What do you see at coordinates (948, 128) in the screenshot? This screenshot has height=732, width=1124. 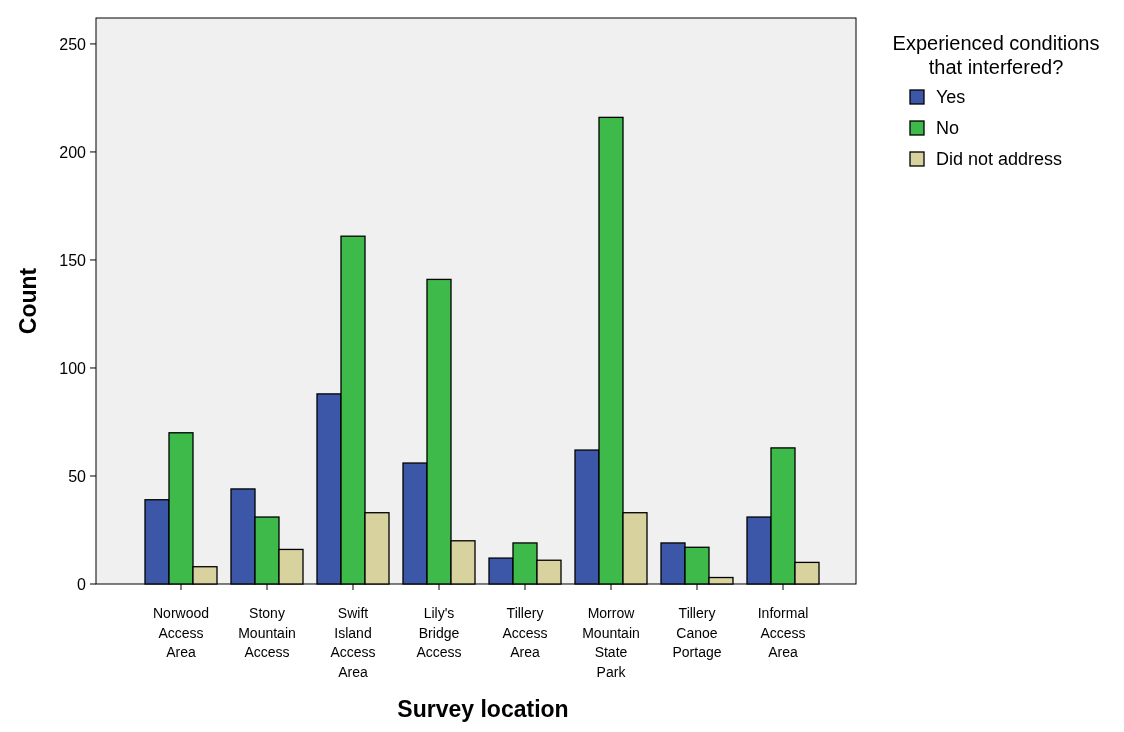 I see `legend-label: No` at bounding box center [948, 128].